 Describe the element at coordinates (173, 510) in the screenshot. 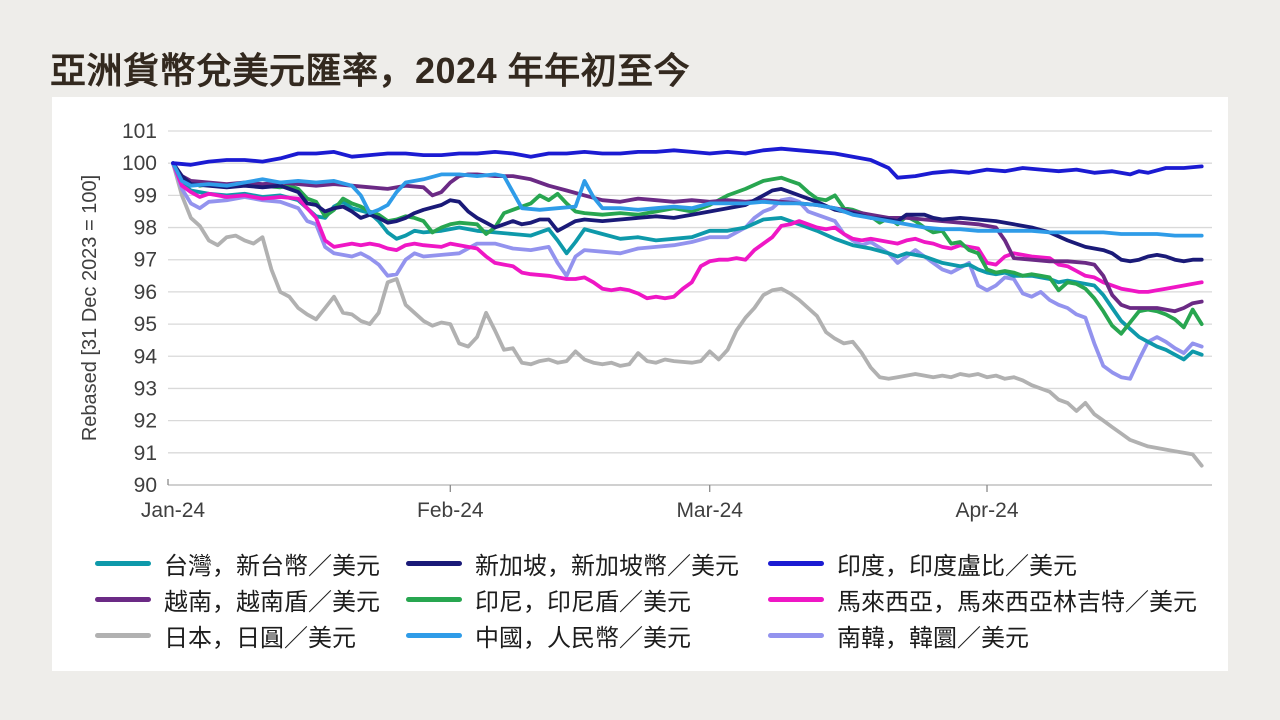

I see `x-tick-label-Jan-24: Jan-24` at that location.